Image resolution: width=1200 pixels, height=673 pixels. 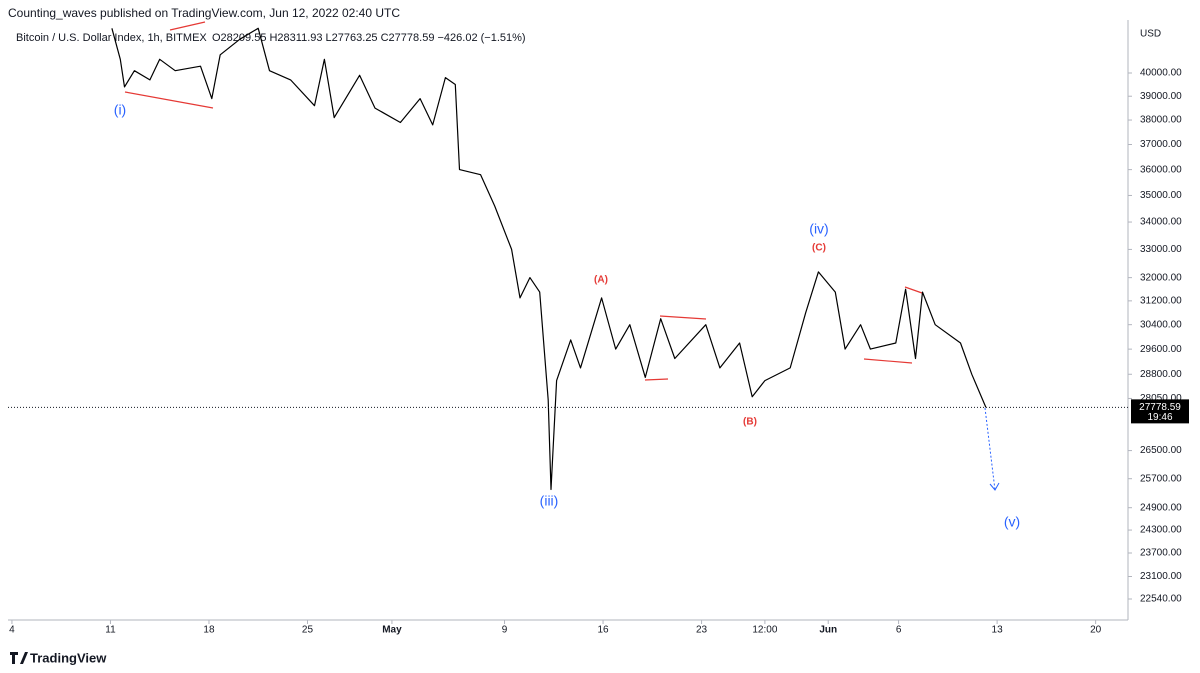 What do you see at coordinates (1161, 478) in the screenshot?
I see `y-tick-label: 25700.00` at bounding box center [1161, 478].